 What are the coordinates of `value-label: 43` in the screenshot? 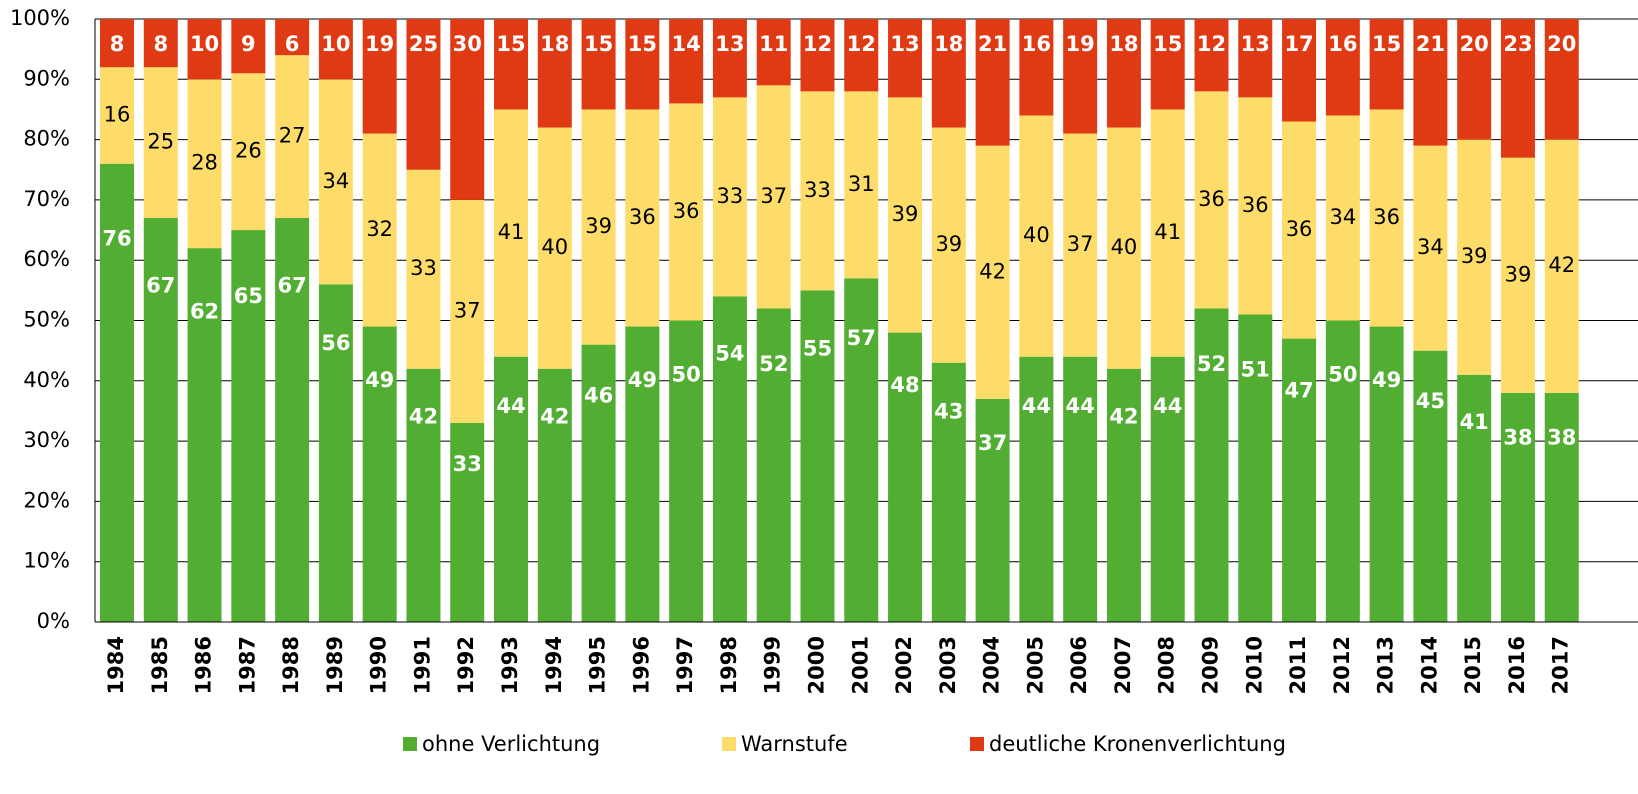 It's located at (948, 411).